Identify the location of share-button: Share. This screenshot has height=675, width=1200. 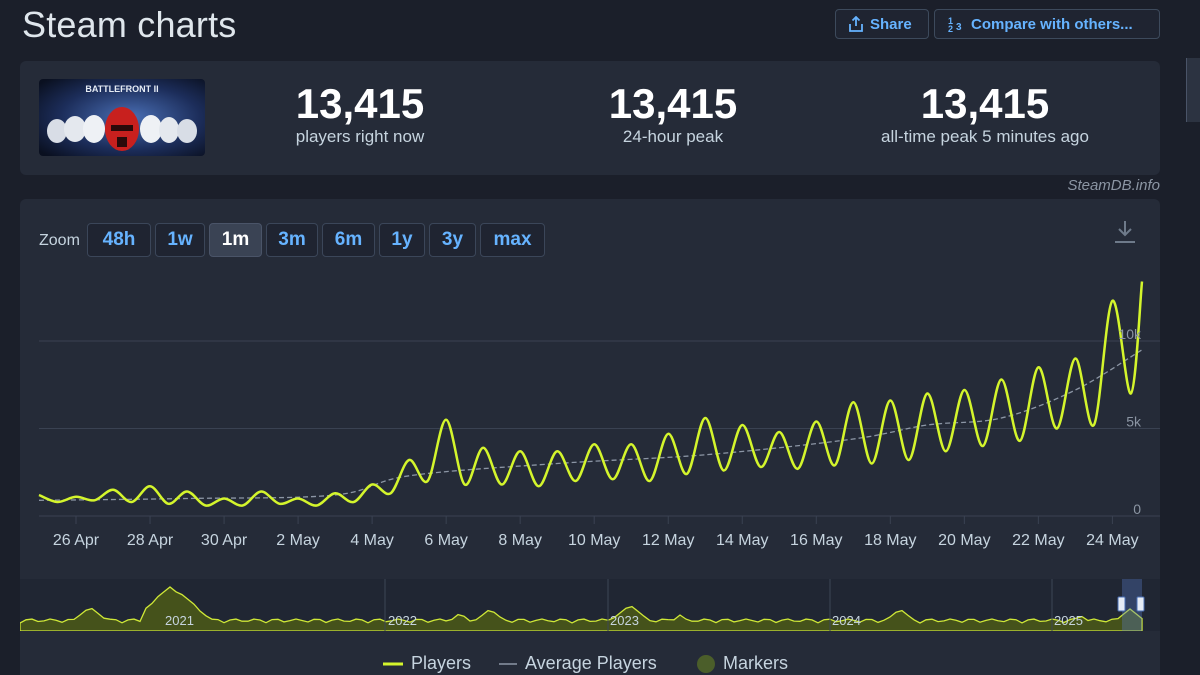
(882, 24).